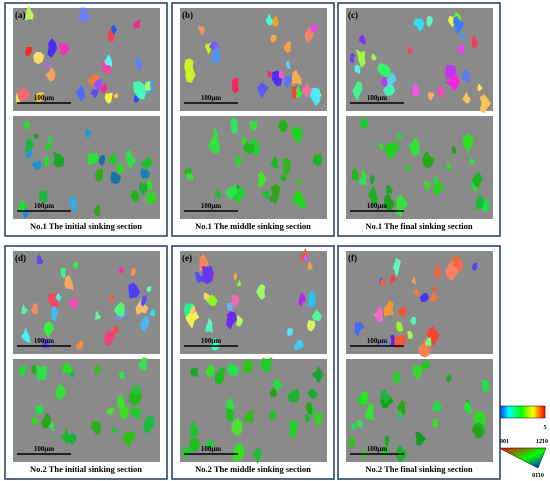  What do you see at coordinates (253, 226) in the screenshot?
I see `panel-caption: No.1 The middle sinking section` at bounding box center [253, 226].